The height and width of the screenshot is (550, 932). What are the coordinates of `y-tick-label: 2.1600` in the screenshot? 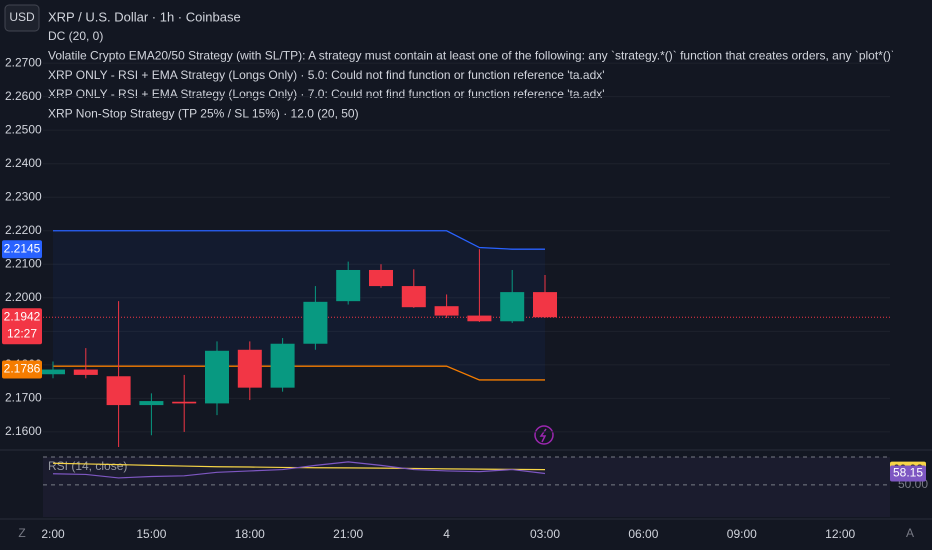 It's located at (23, 431).